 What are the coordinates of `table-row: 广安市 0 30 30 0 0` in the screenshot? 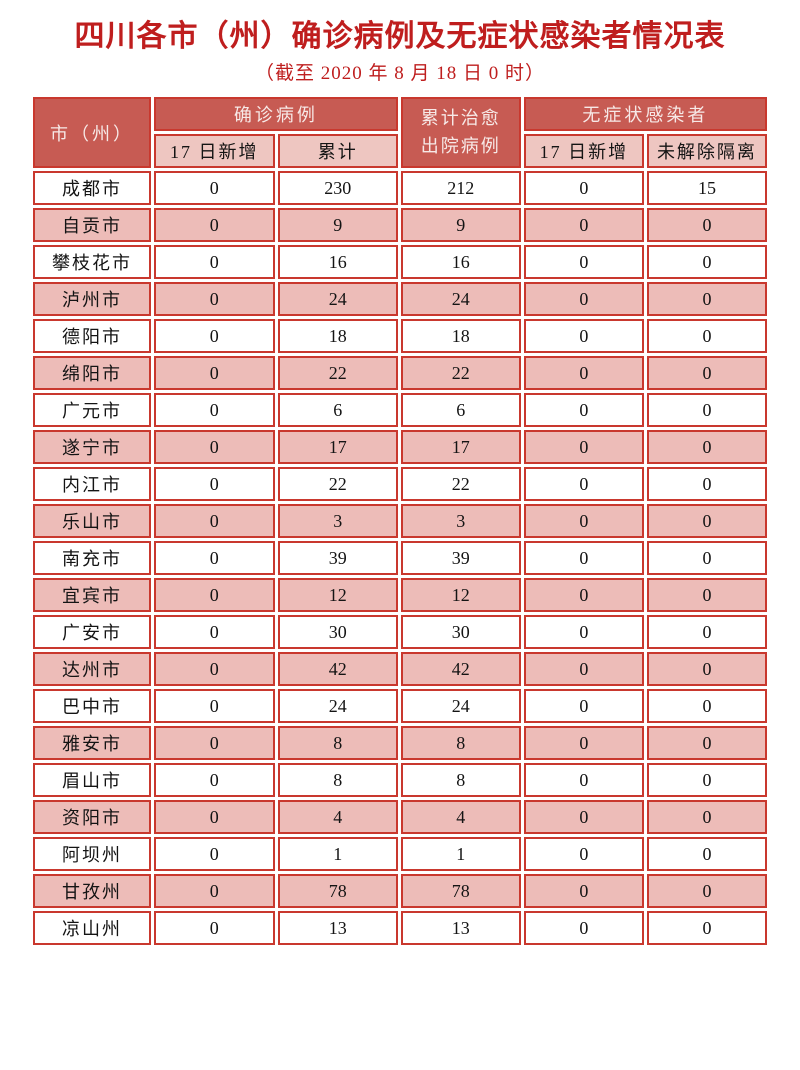 It's located at (400, 632).